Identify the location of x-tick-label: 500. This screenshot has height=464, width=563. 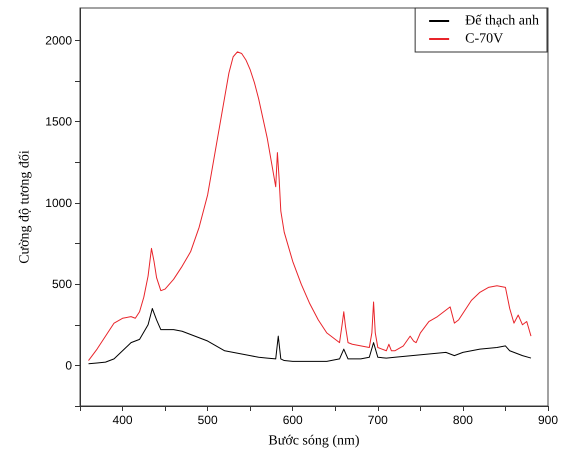
(208, 420).